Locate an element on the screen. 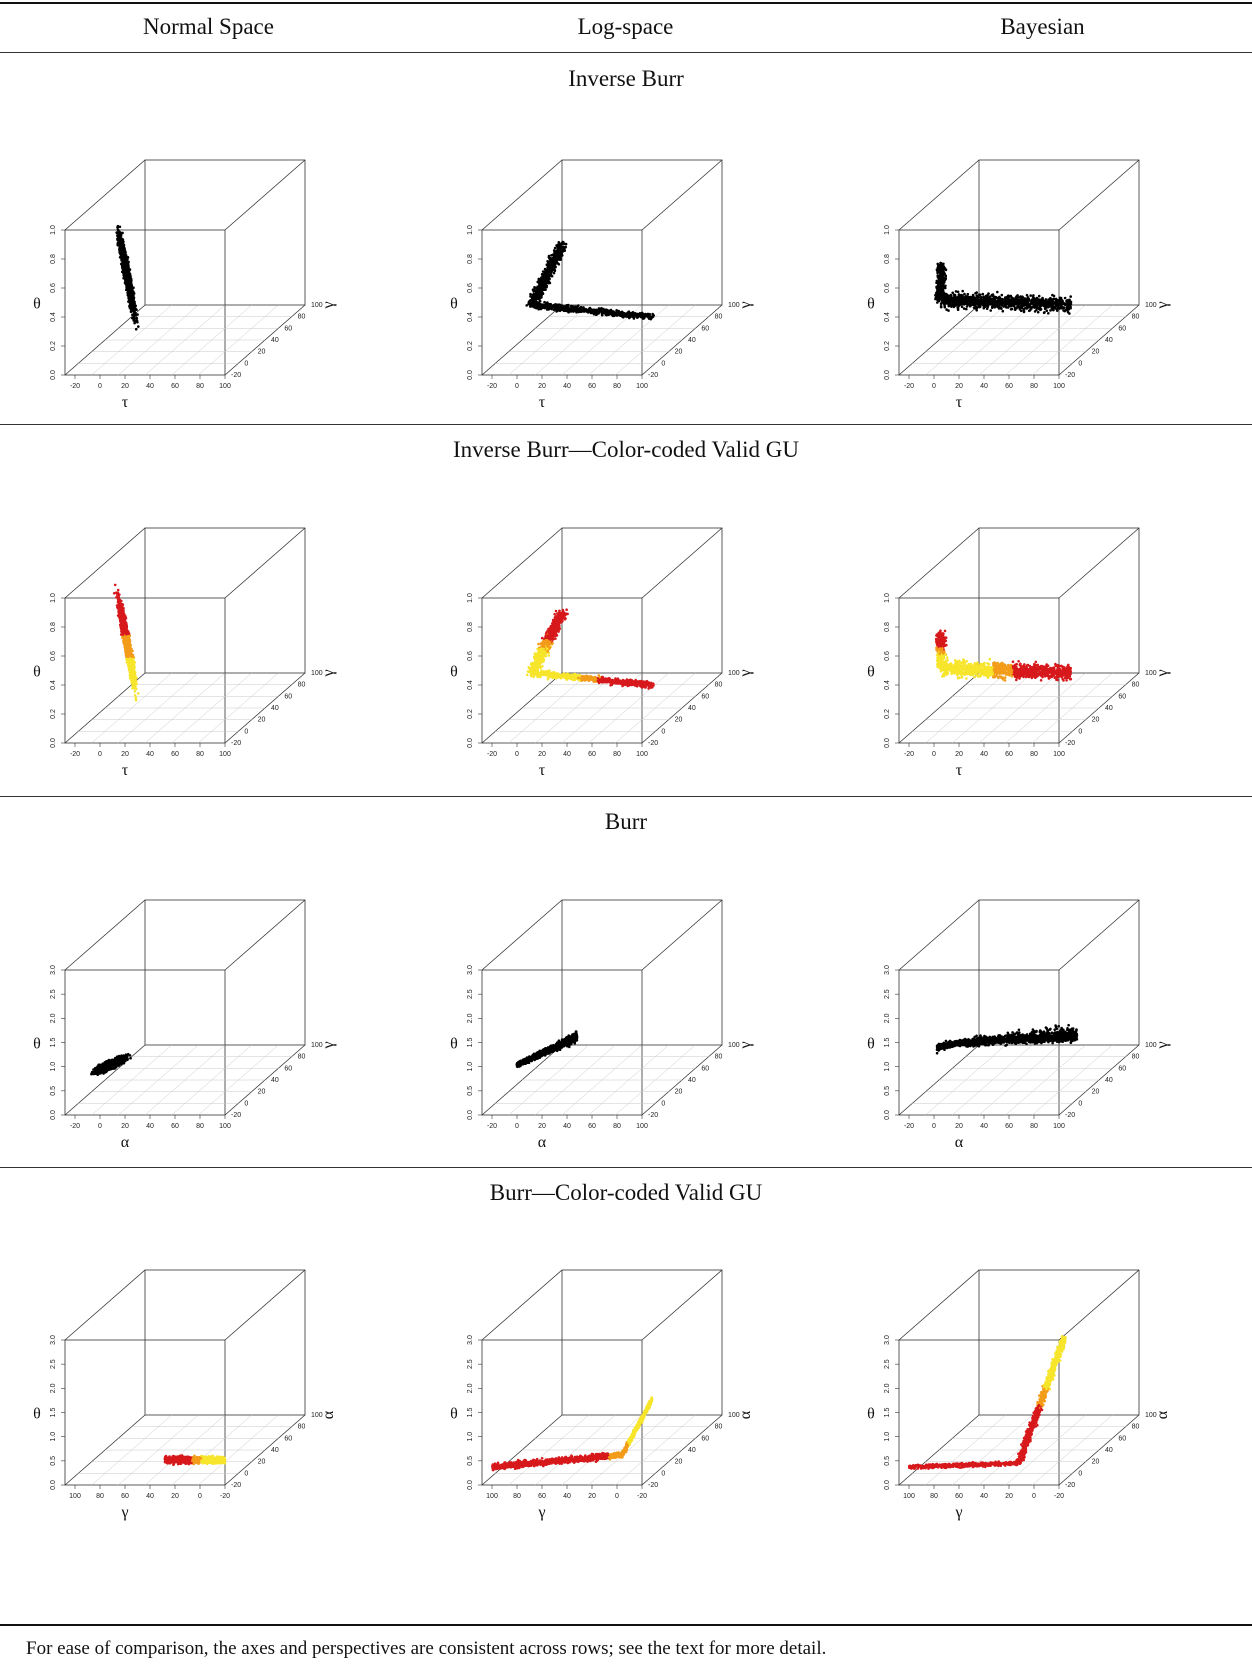 Image resolution: width=1252 pixels, height=1667 pixels. x-tick-label: 60 is located at coordinates (175, 754).